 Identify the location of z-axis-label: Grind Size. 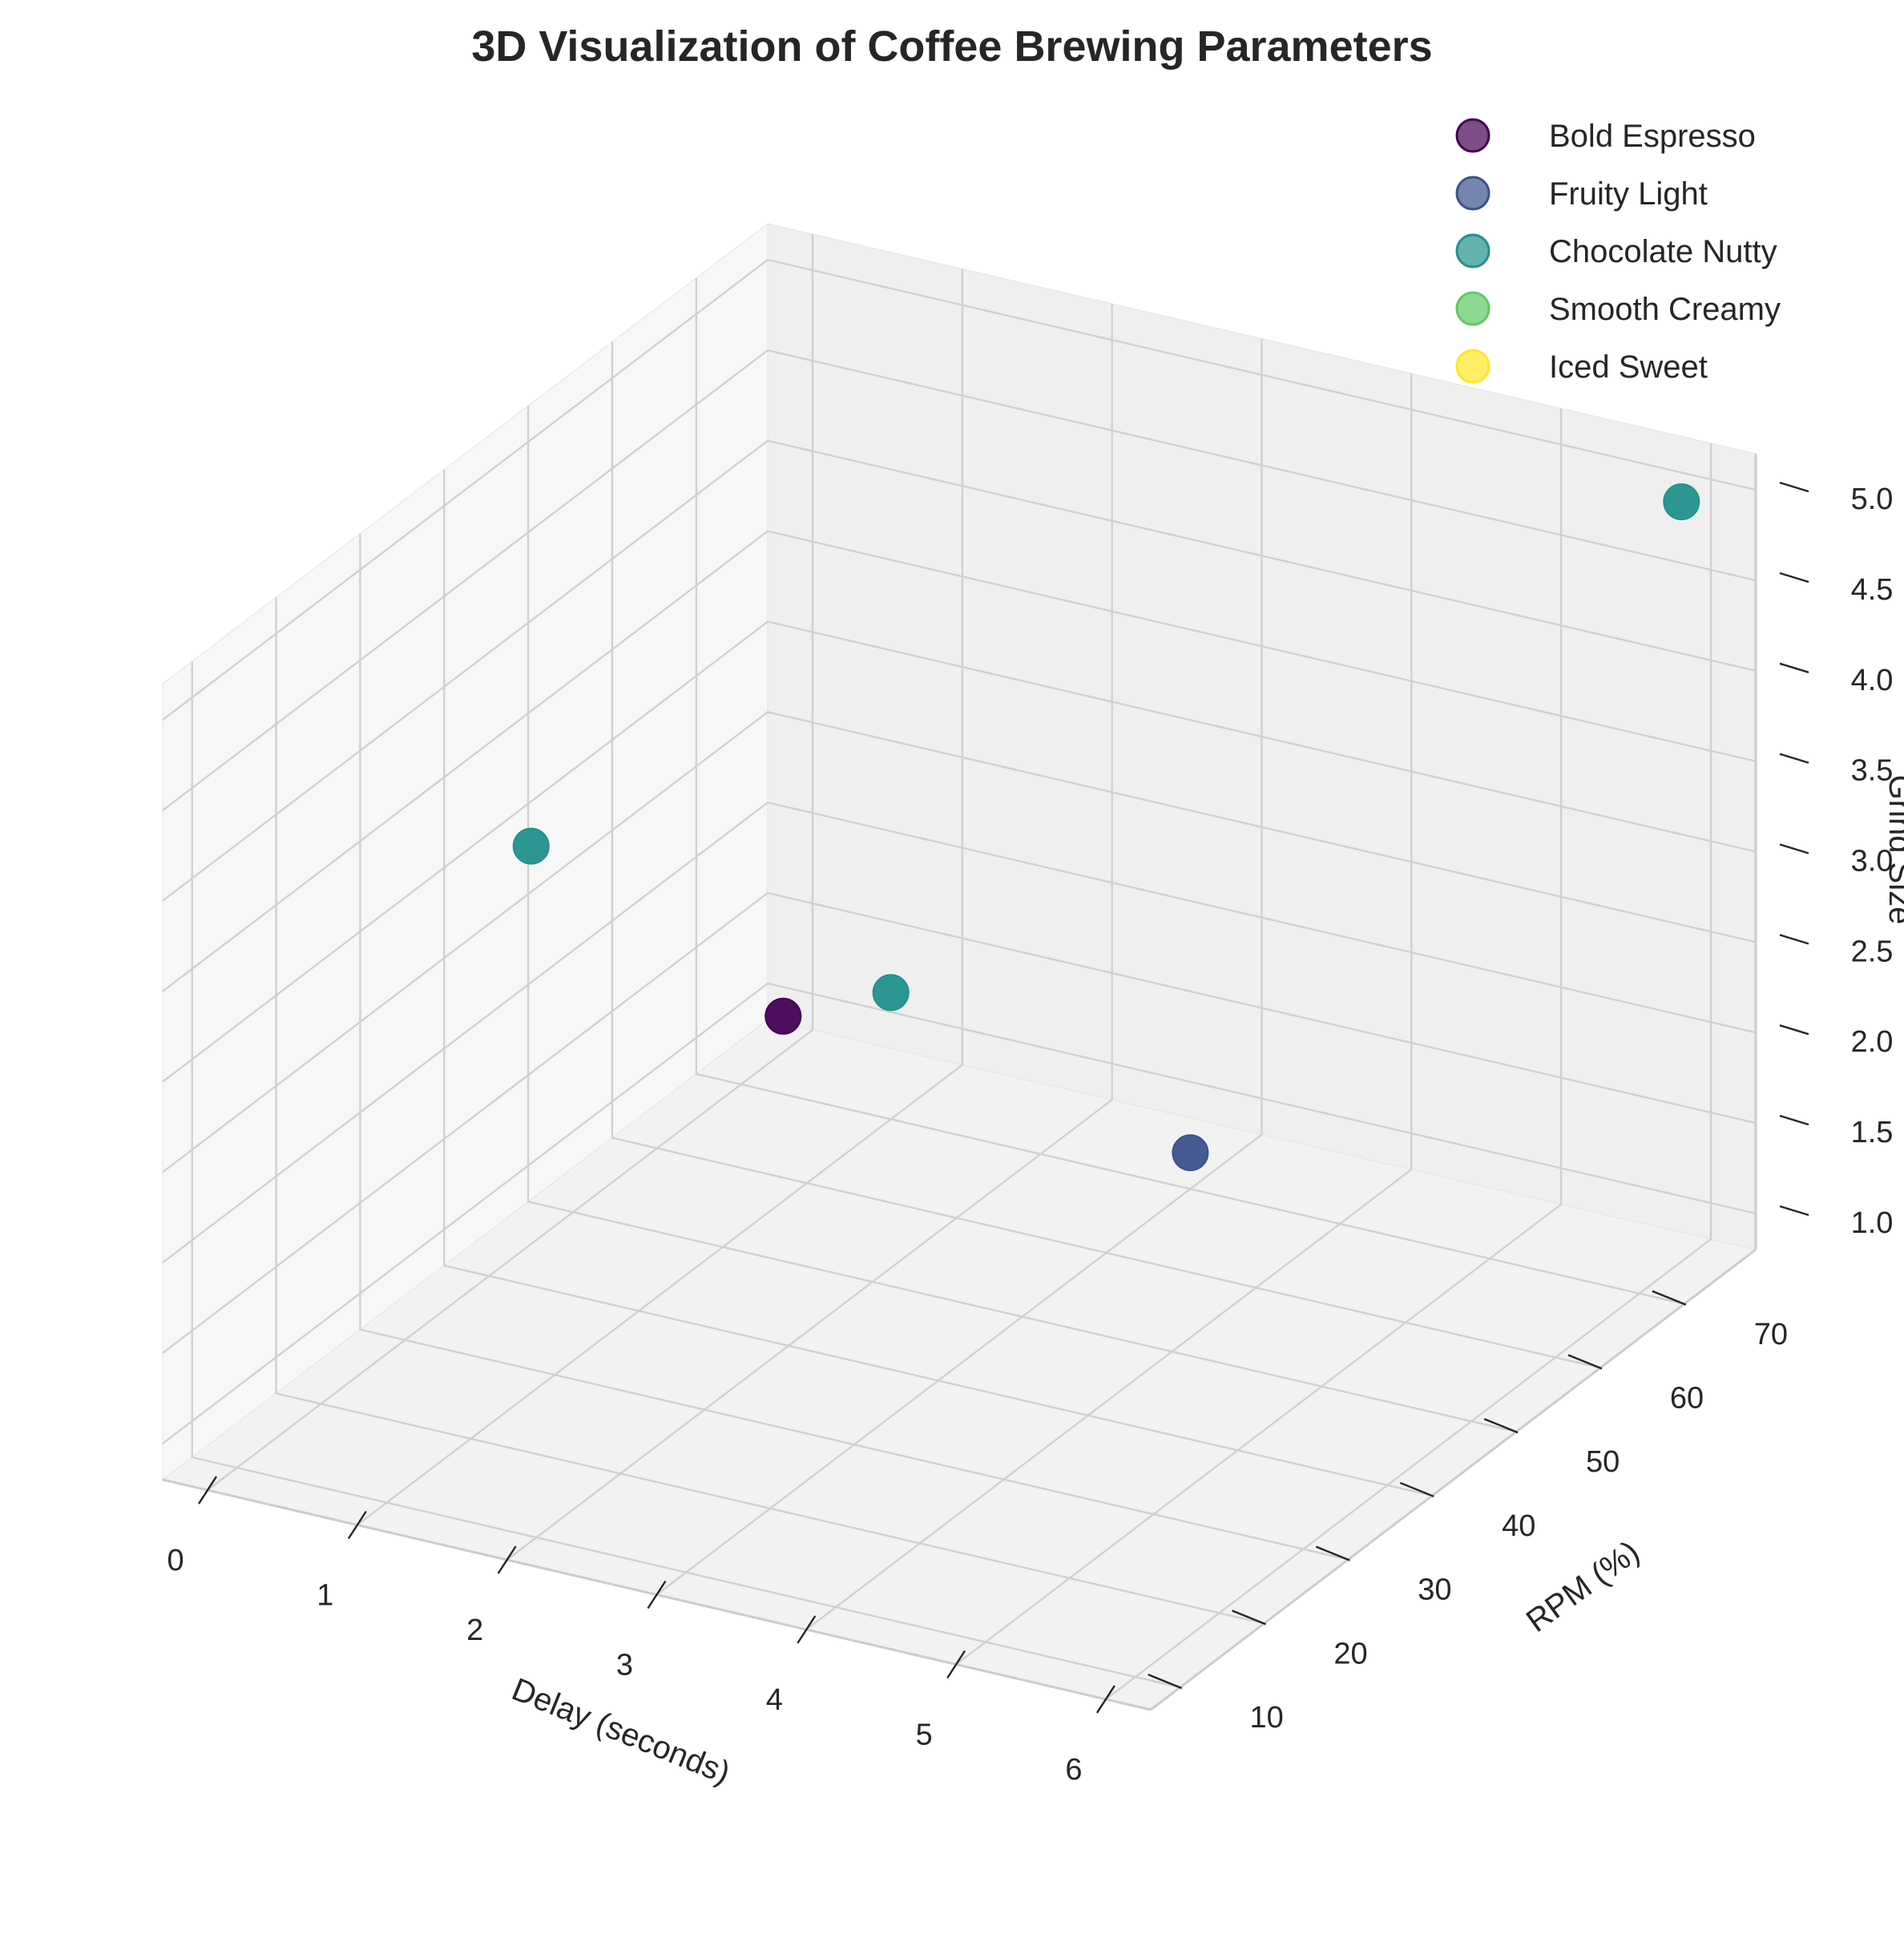
(1893, 850).